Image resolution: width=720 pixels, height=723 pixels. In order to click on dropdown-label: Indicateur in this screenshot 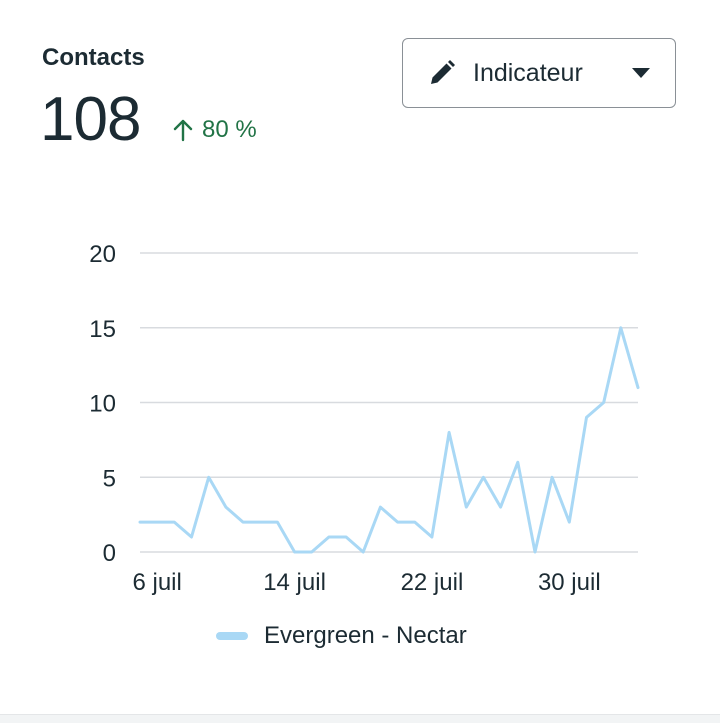, I will do `click(528, 72)`.